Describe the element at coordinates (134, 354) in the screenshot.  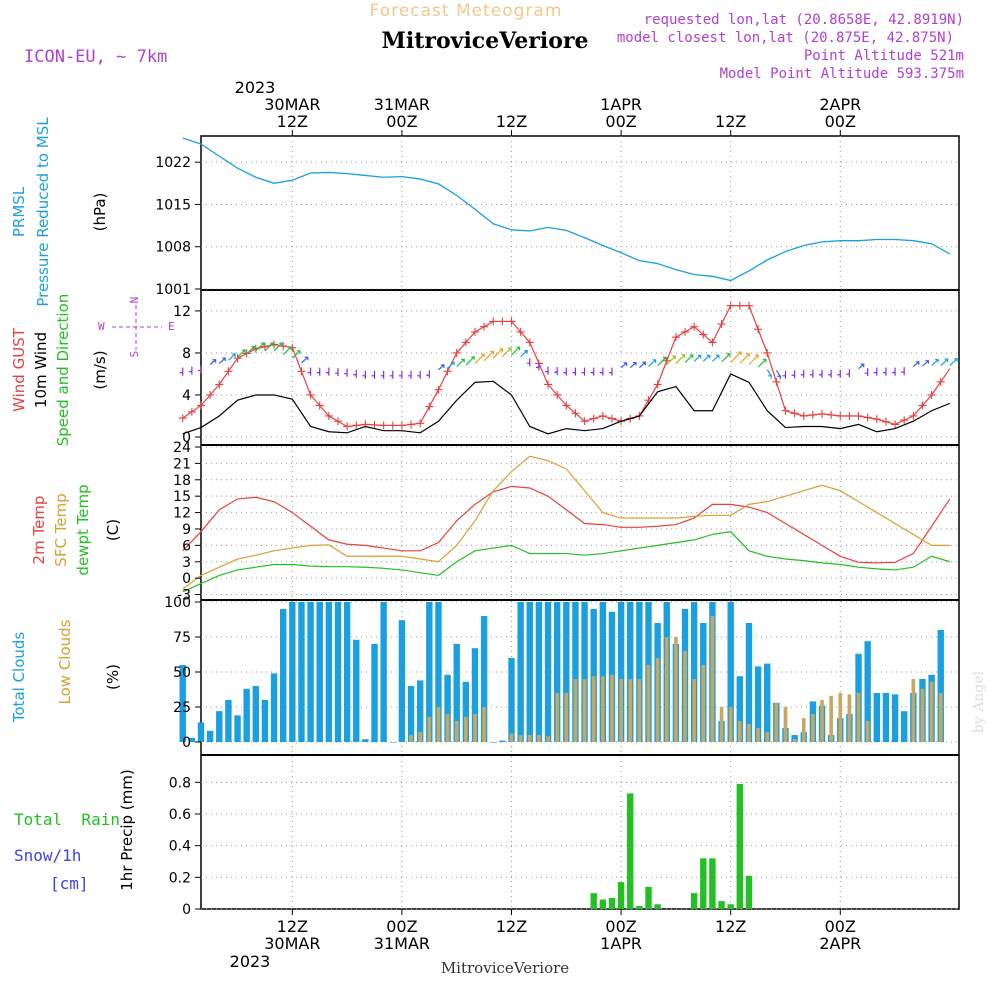
I see `compass-s: S` at that location.